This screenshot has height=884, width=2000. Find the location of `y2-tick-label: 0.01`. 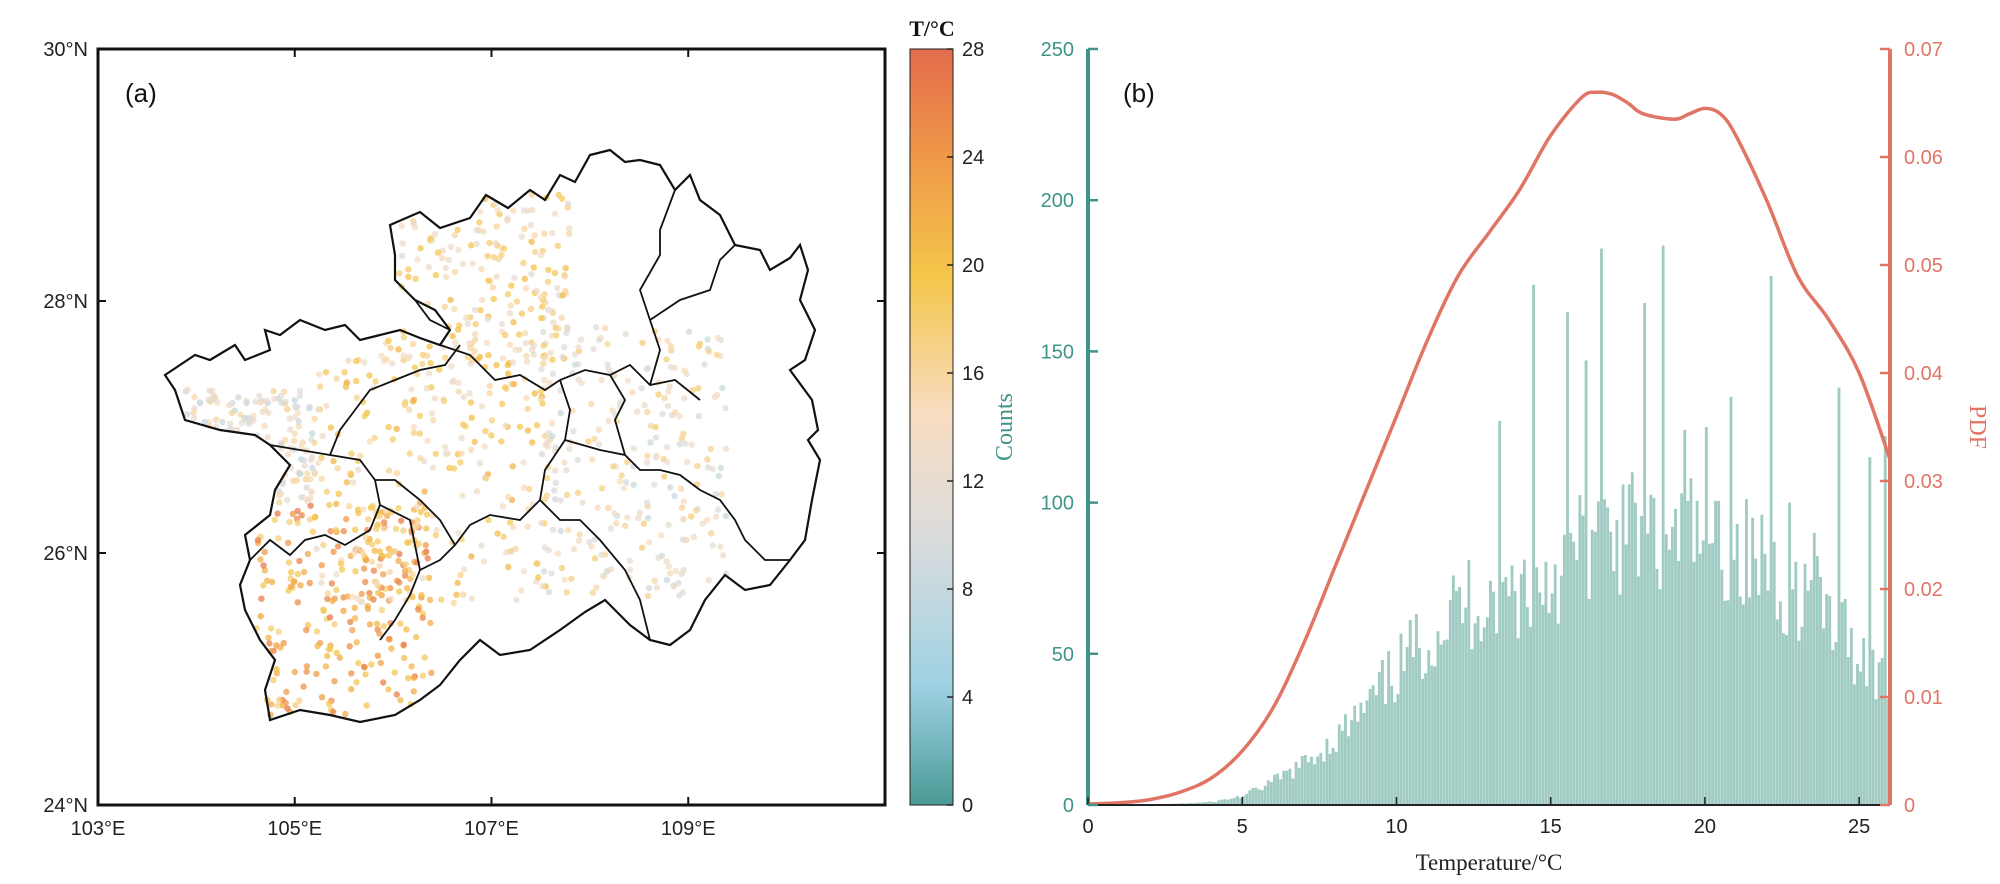

y2-tick-label: 0.01 is located at coordinates (1923, 698).